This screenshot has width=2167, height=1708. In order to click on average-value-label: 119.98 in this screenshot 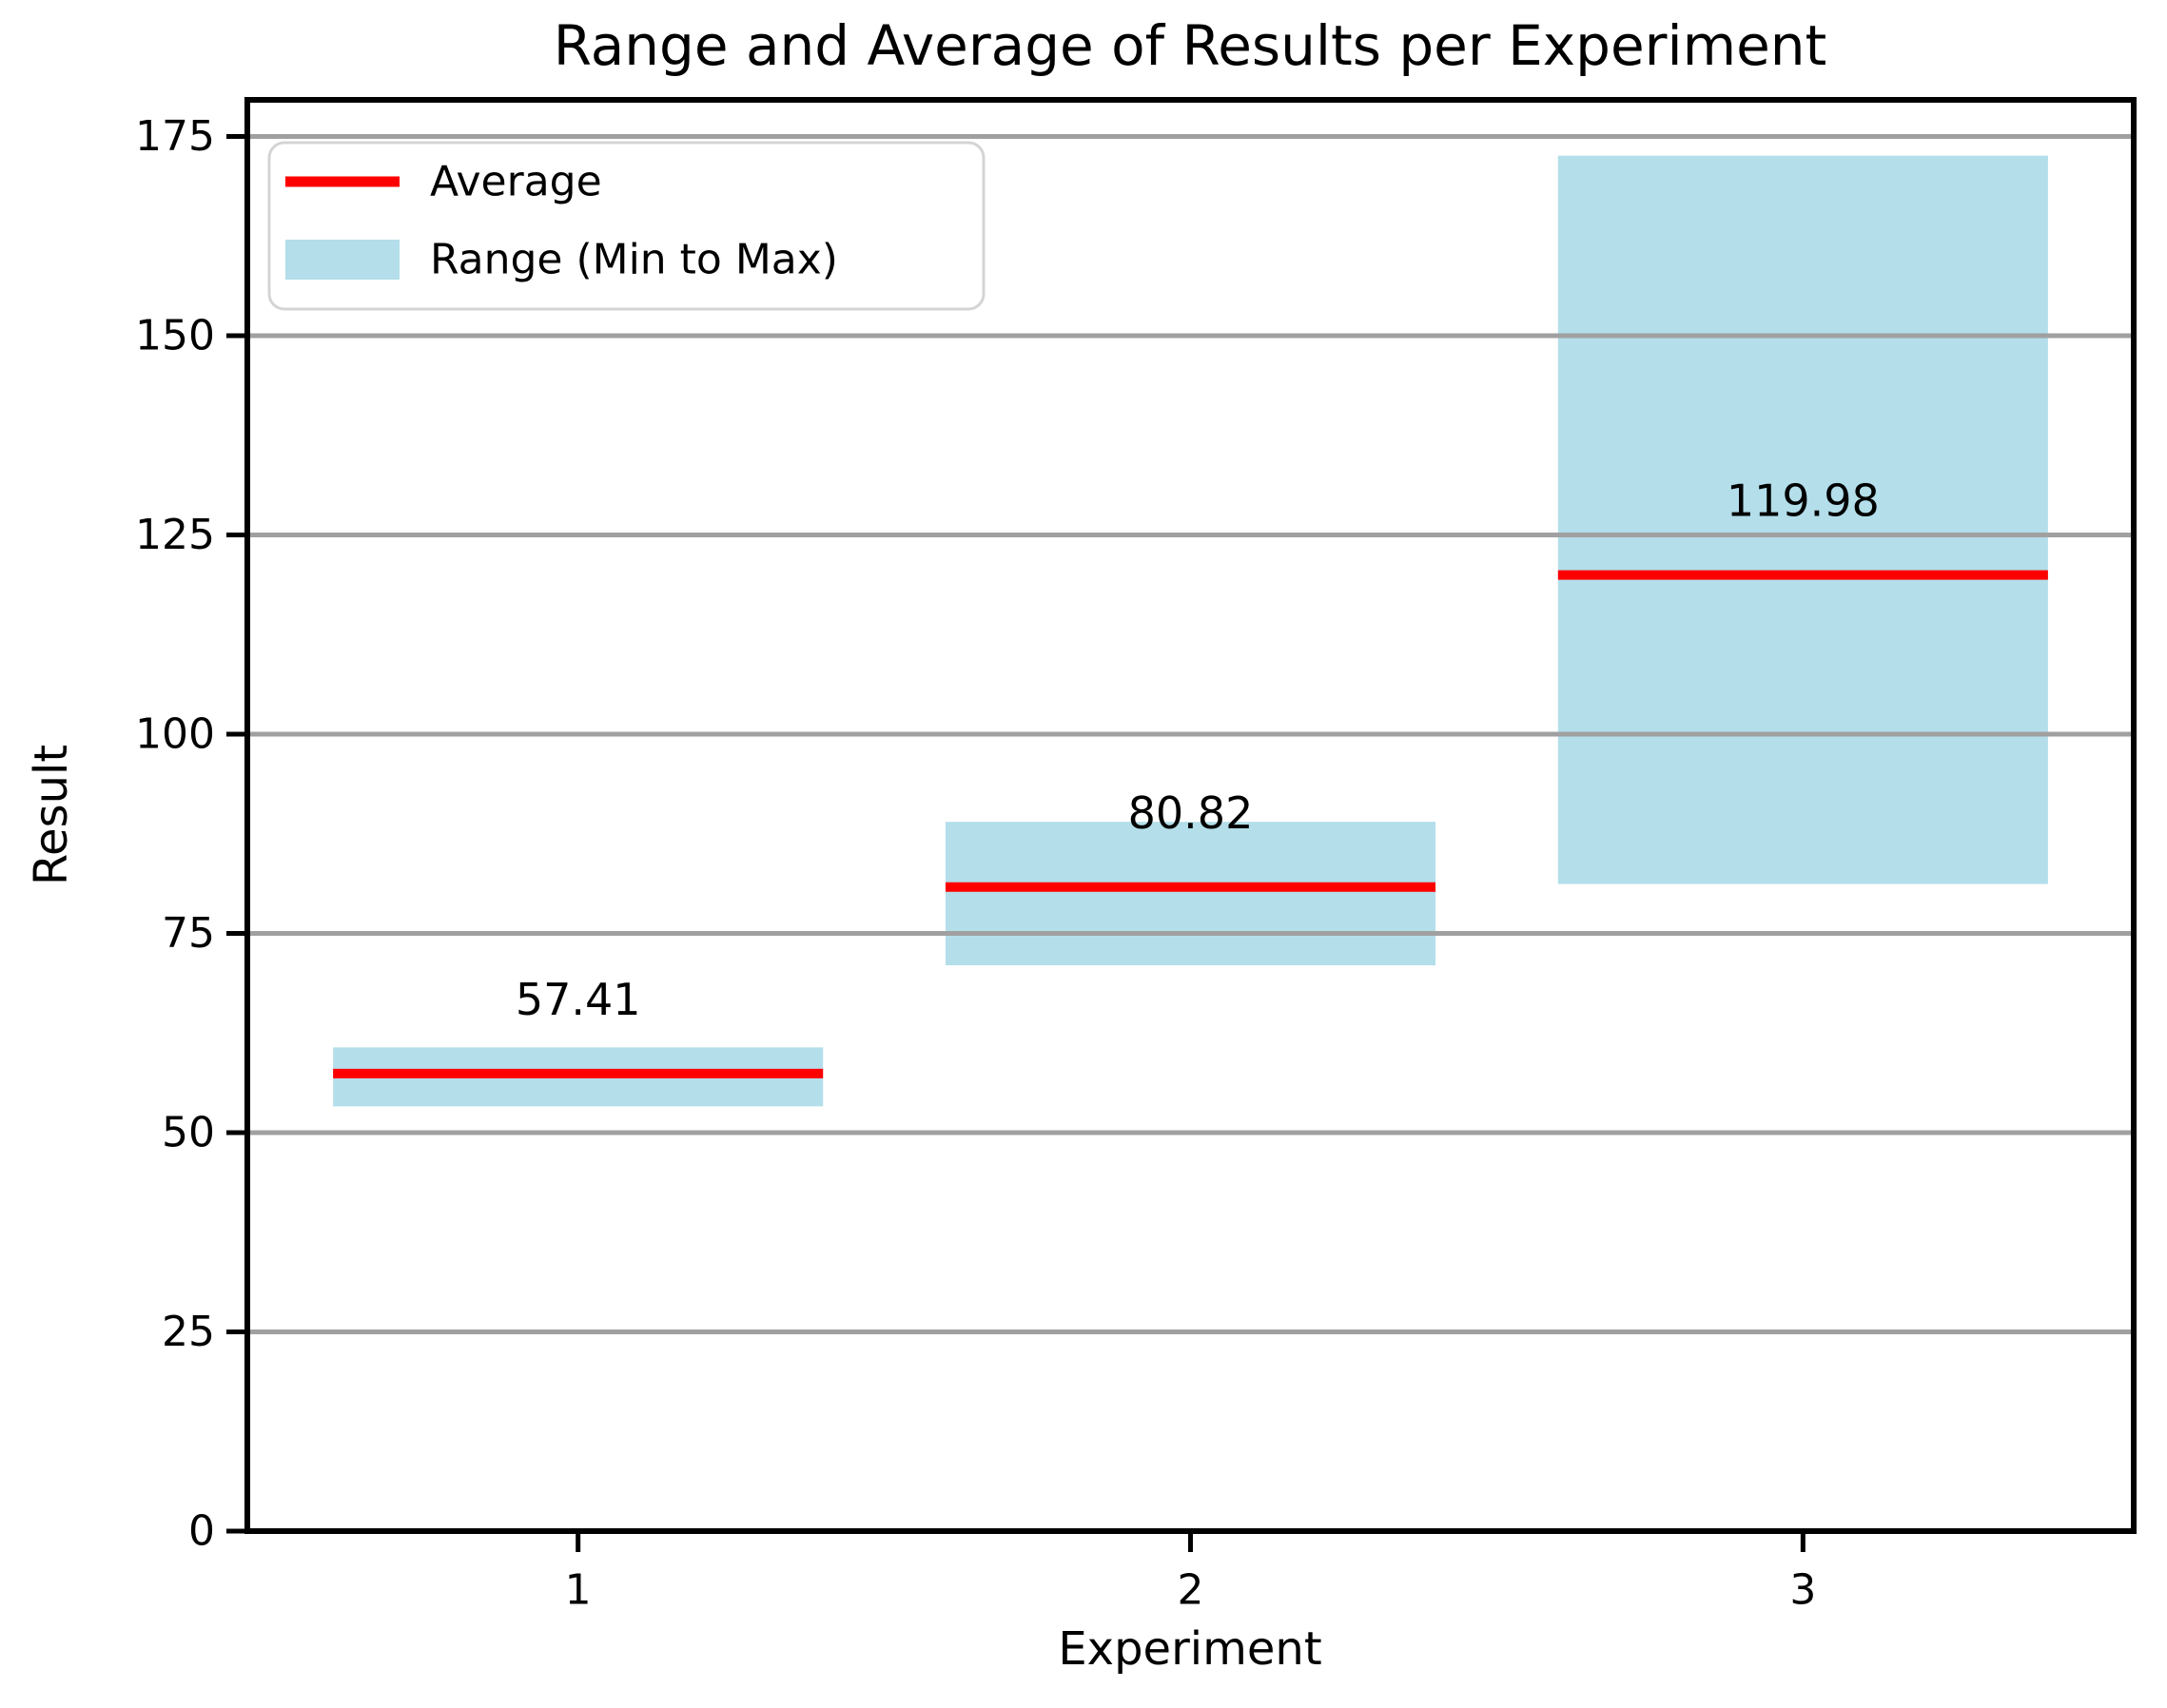, I will do `click(1803, 502)`.